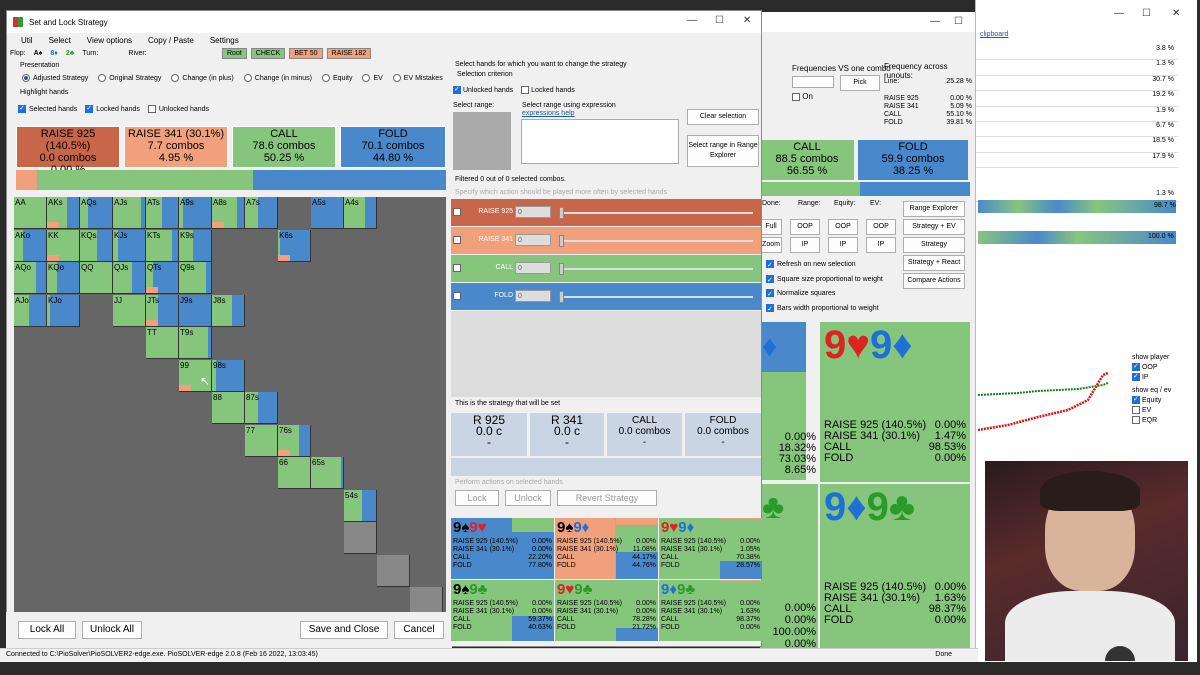 The height and width of the screenshot is (675, 1200). What do you see at coordinates (202, 78) in the screenshot?
I see `presentation-option-2: Change (in plus)` at bounding box center [202, 78].